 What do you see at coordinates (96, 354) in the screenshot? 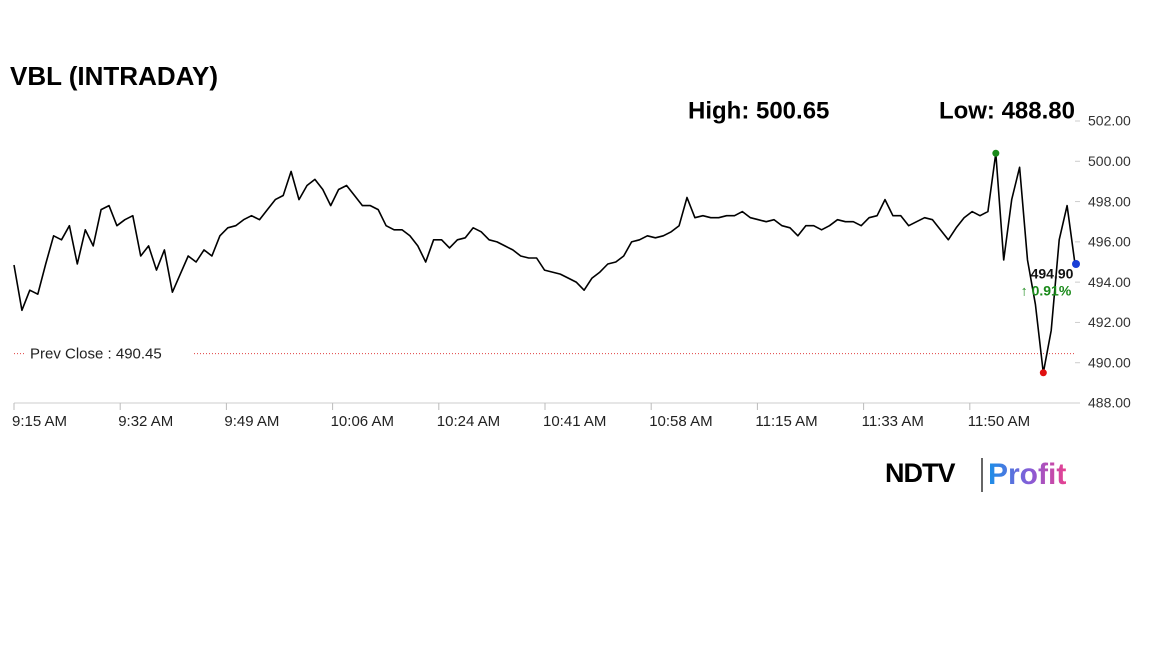
I see `prev-close-label: Prev Close : 490.45` at bounding box center [96, 354].